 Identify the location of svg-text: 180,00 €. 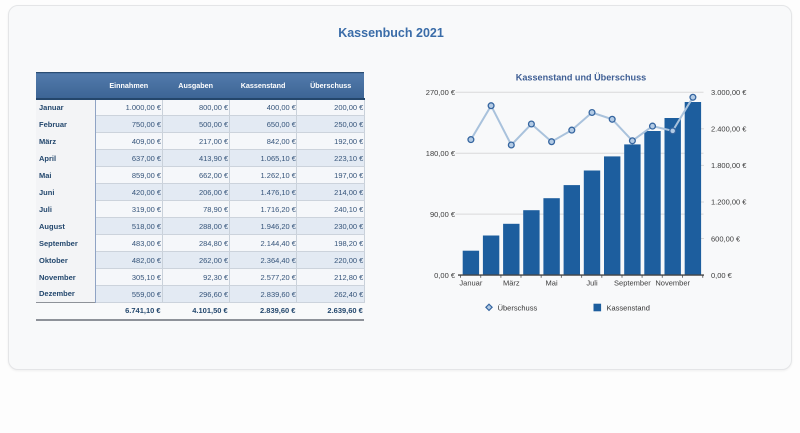
(441, 153).